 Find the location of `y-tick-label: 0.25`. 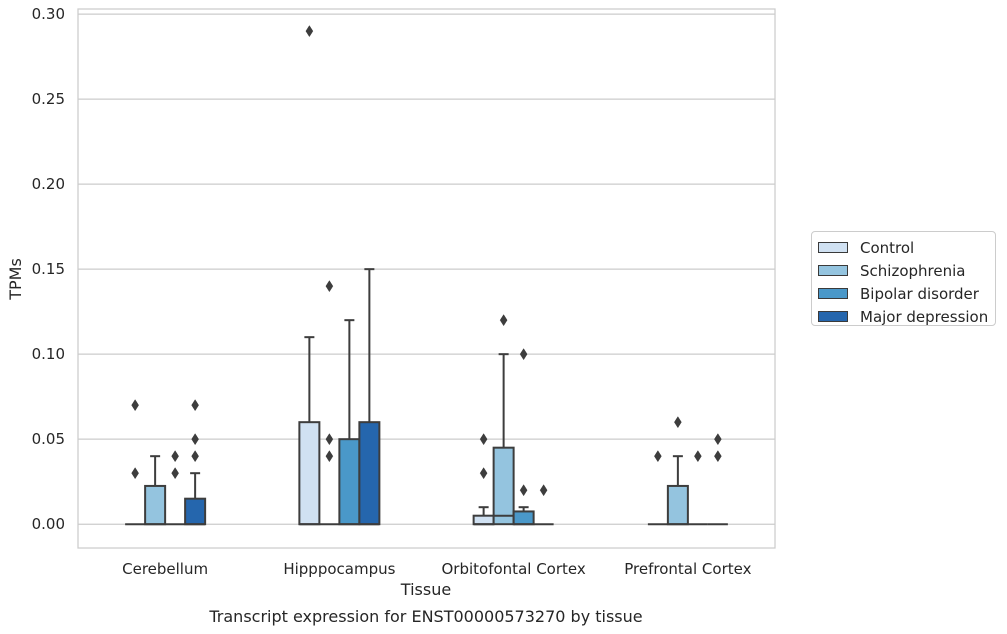

y-tick-label: 0.25 is located at coordinates (48, 99).